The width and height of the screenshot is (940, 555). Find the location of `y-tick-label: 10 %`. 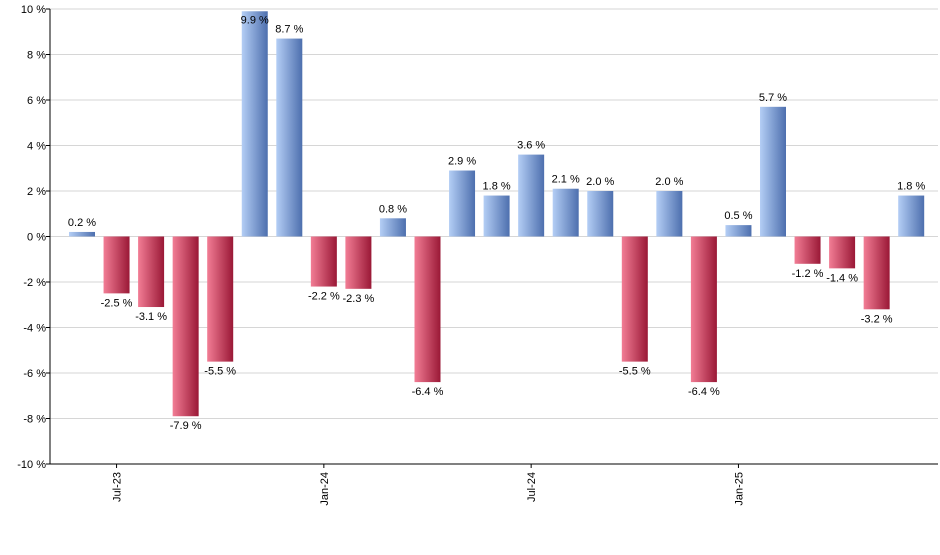

y-tick-label: 10 % is located at coordinates (33, 10).